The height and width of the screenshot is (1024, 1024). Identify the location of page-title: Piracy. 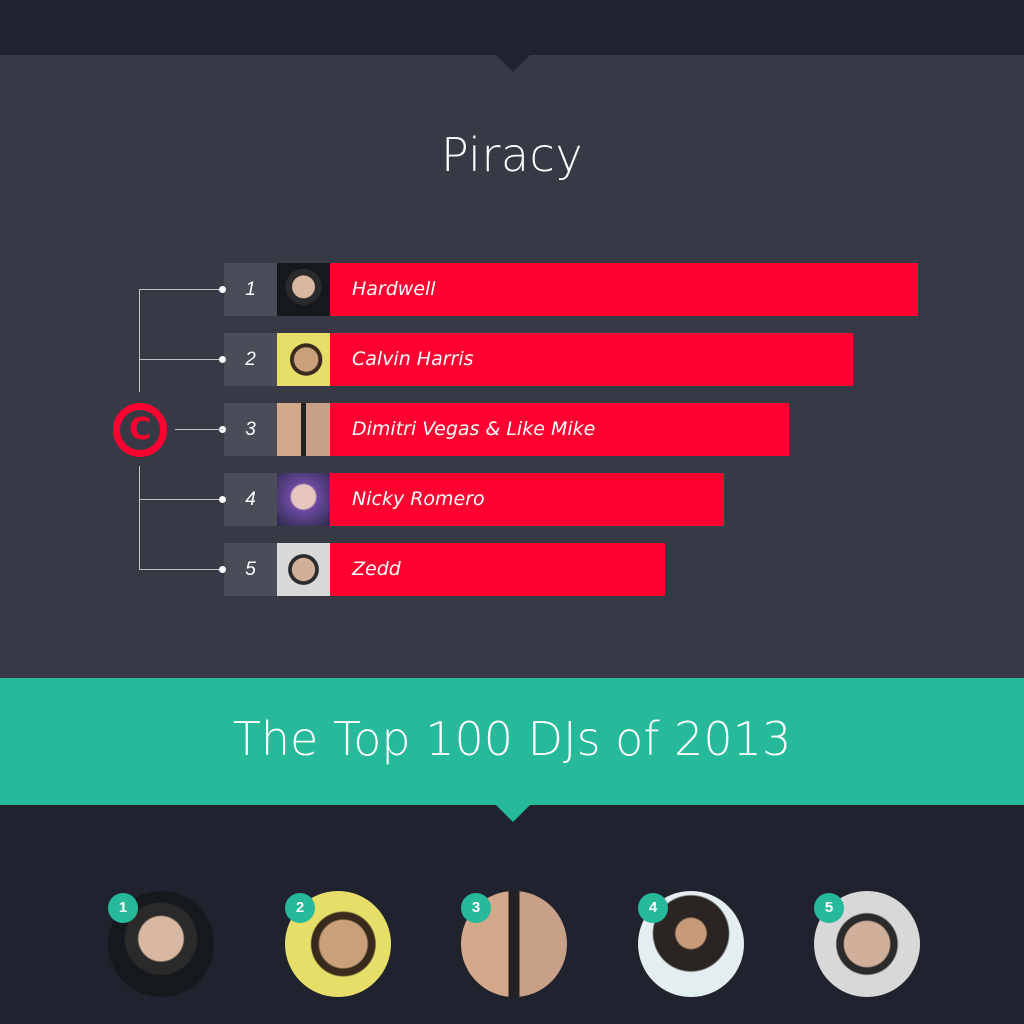
(512, 155).